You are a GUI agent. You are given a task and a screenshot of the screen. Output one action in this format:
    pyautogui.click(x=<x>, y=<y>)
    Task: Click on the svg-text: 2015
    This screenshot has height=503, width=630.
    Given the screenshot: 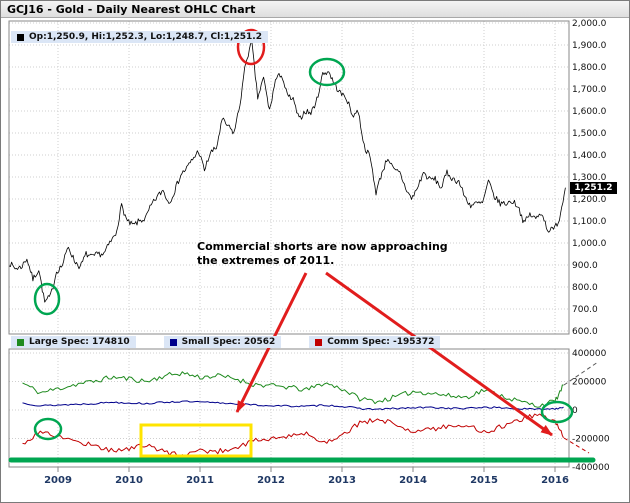 What is the action you would take?
    pyautogui.click(x=484, y=480)
    